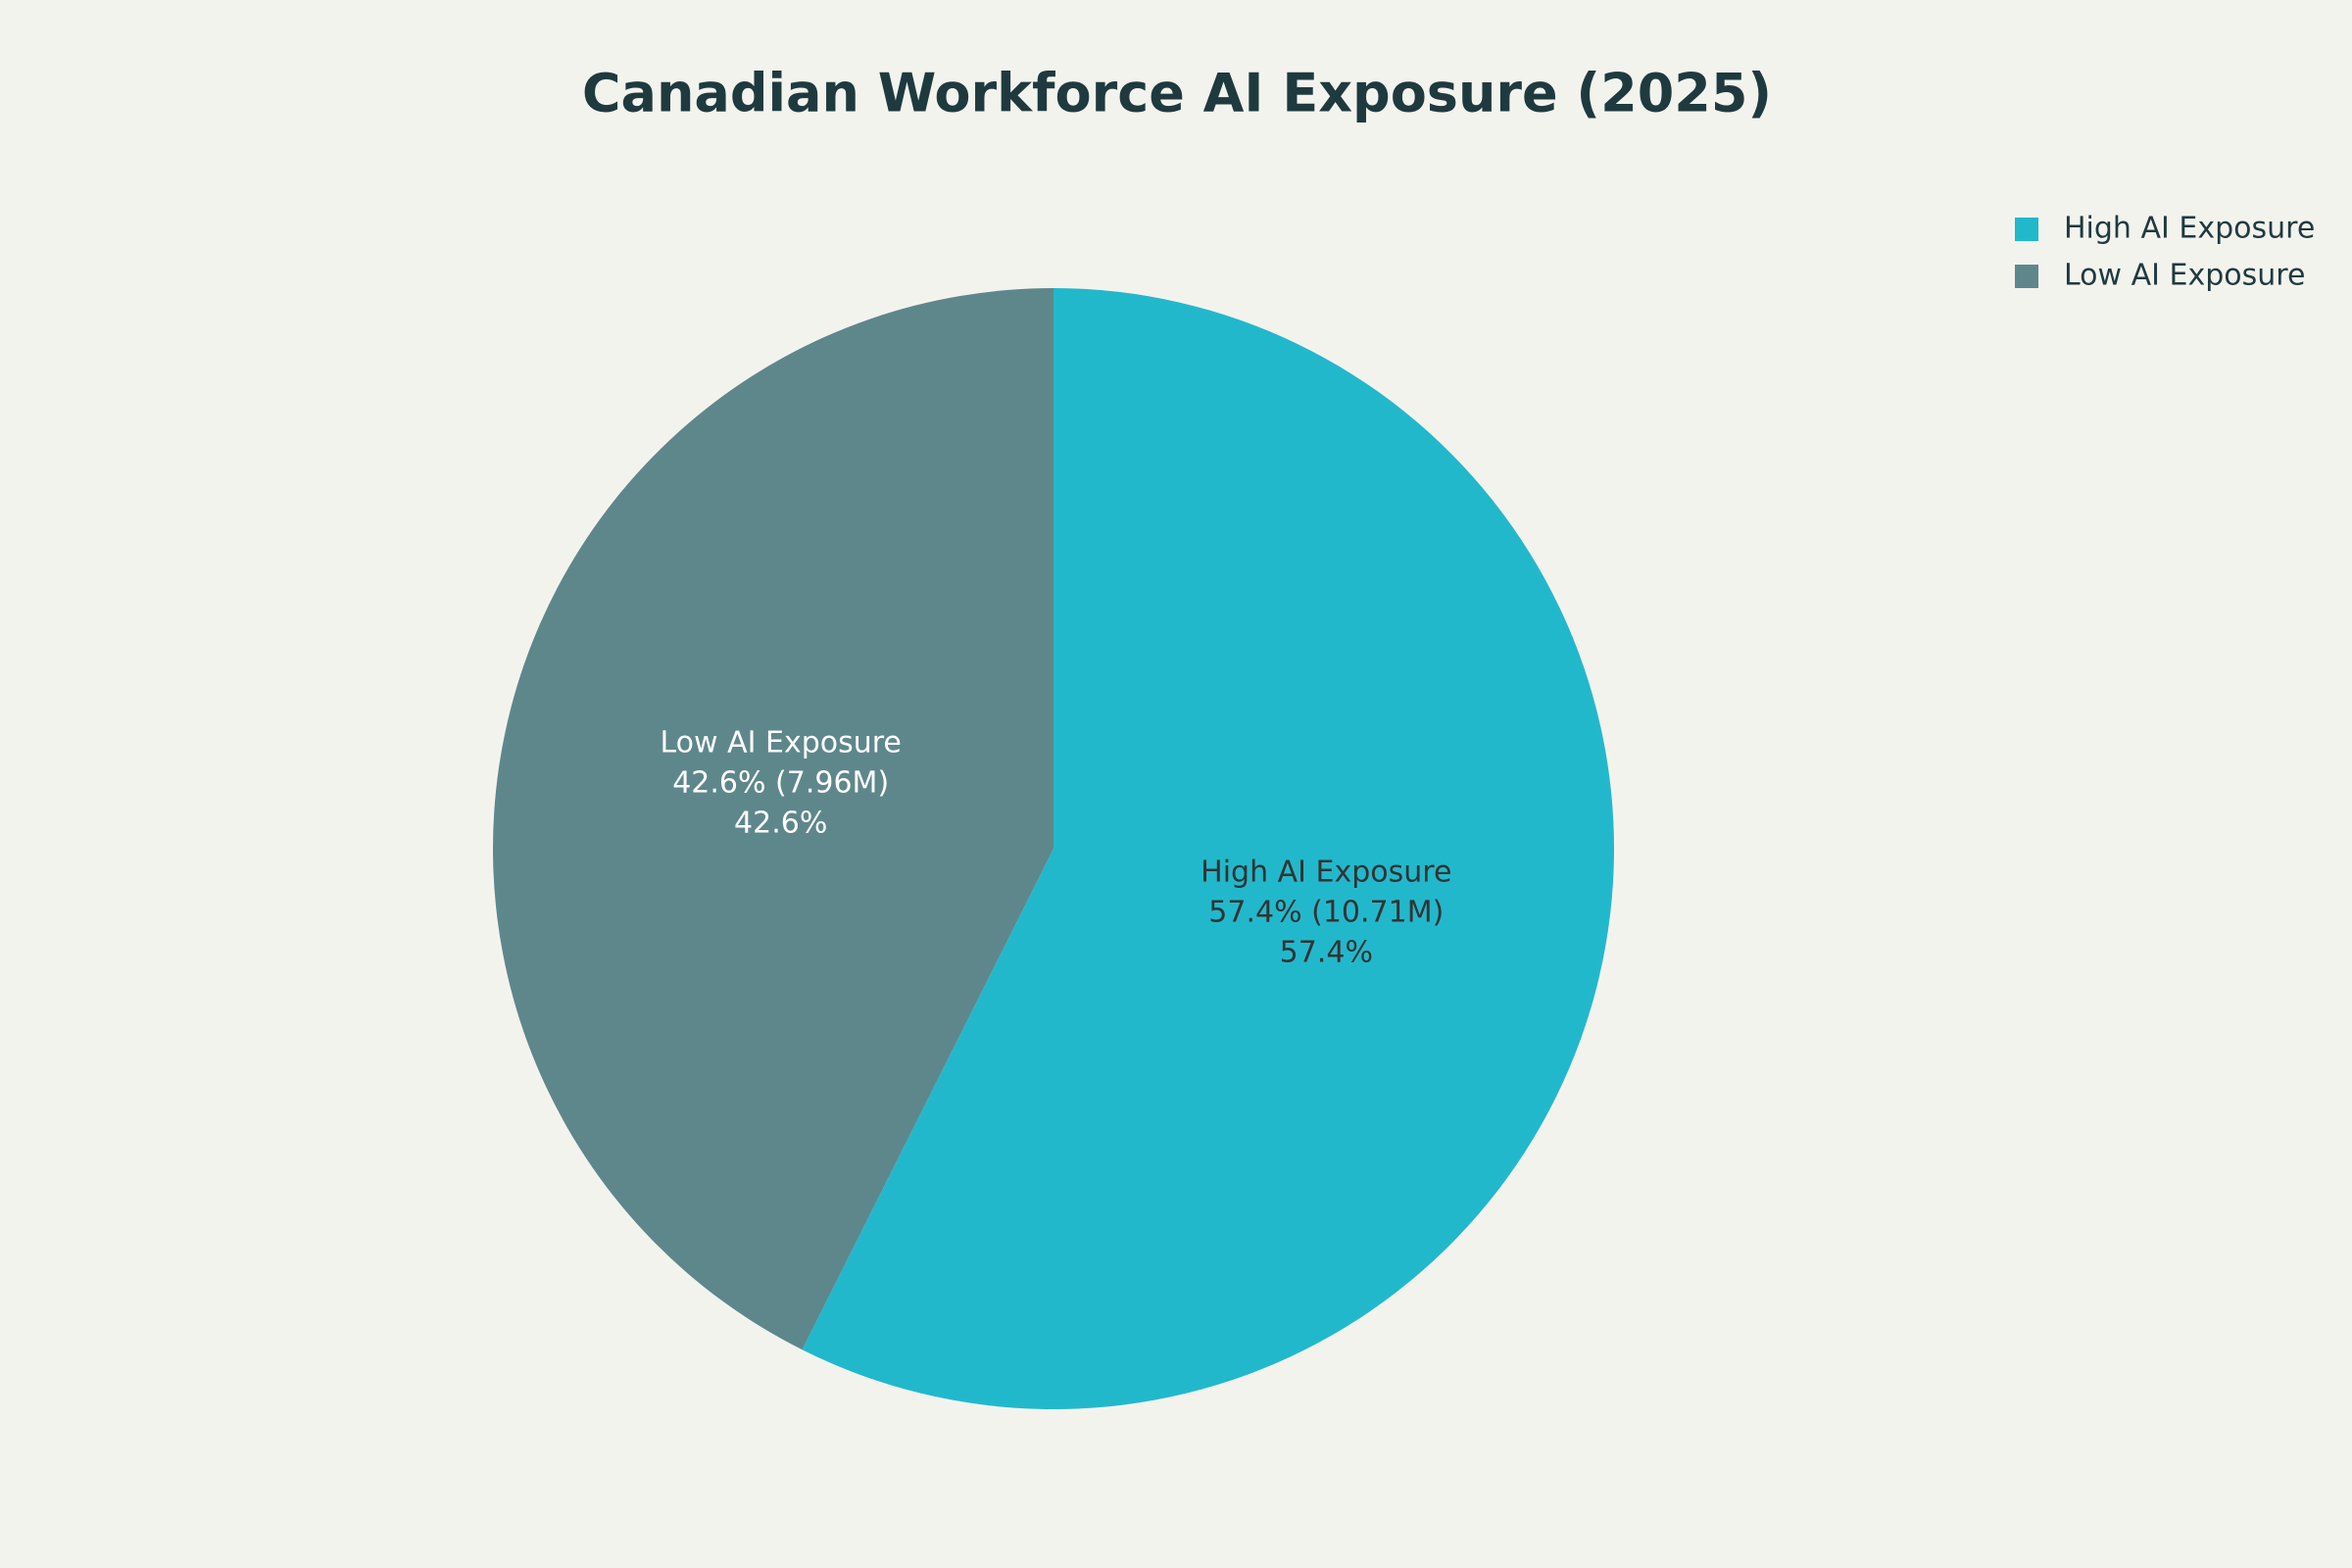 The width and height of the screenshot is (2352, 1568). Describe the element at coordinates (2184, 276) in the screenshot. I see `legend-label: Low AI Exposure` at that location.